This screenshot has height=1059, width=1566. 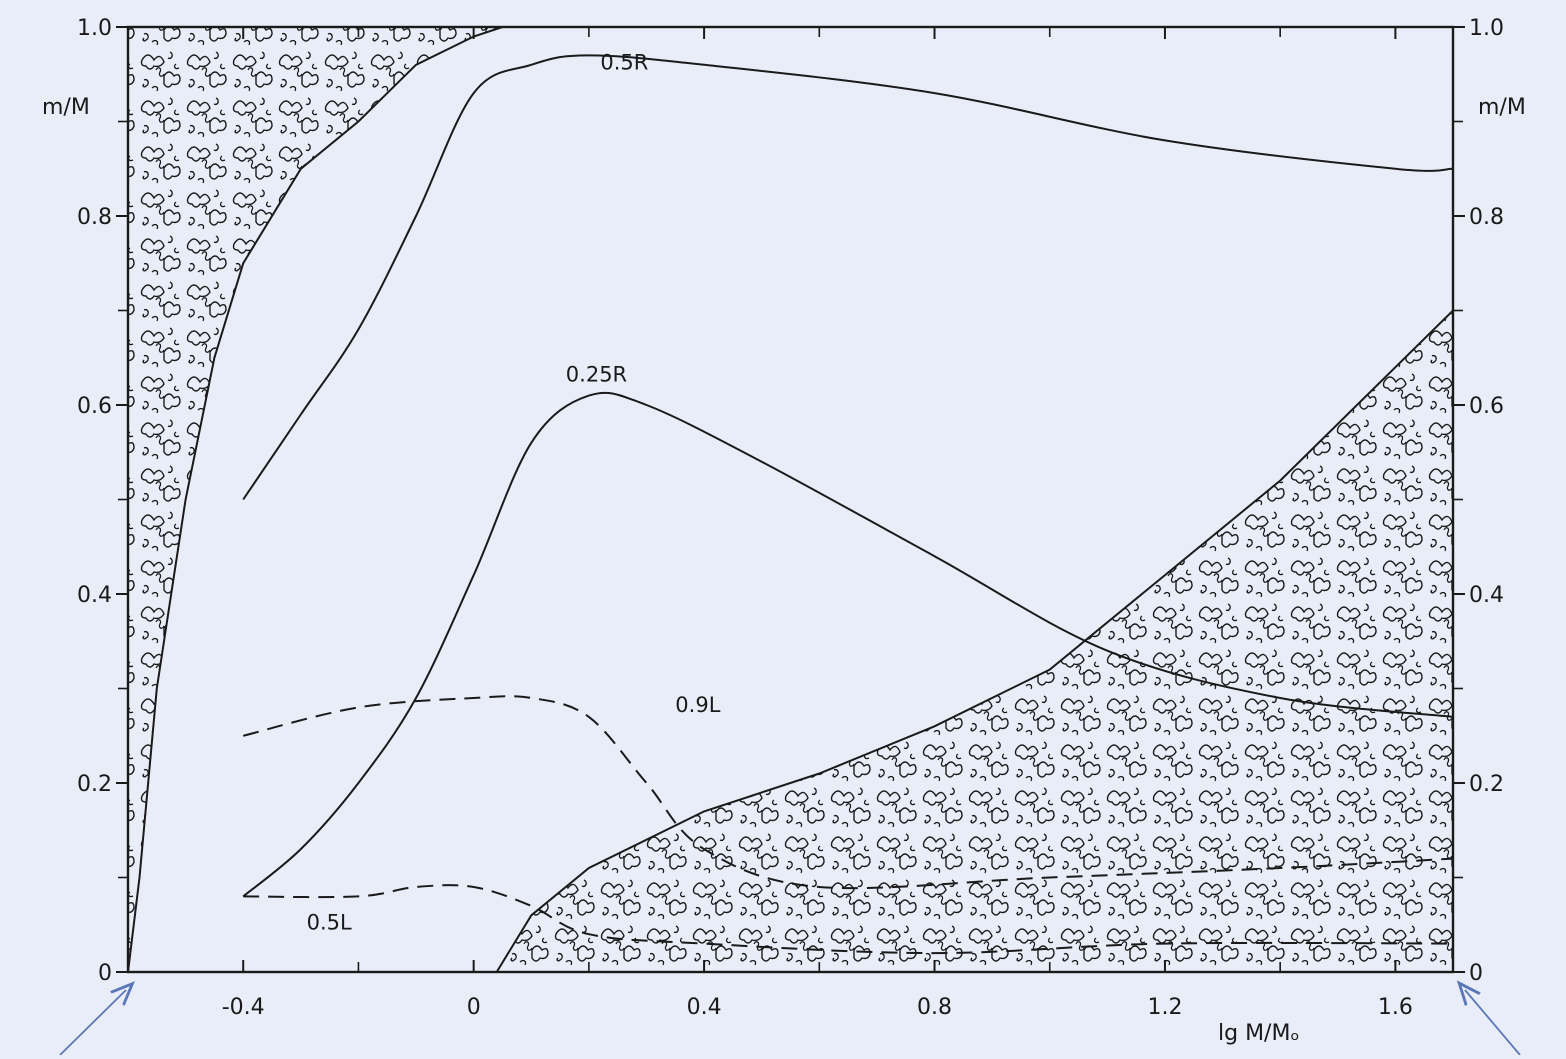 I want to click on y-axis-label-left: m/M, so click(x=66, y=107).